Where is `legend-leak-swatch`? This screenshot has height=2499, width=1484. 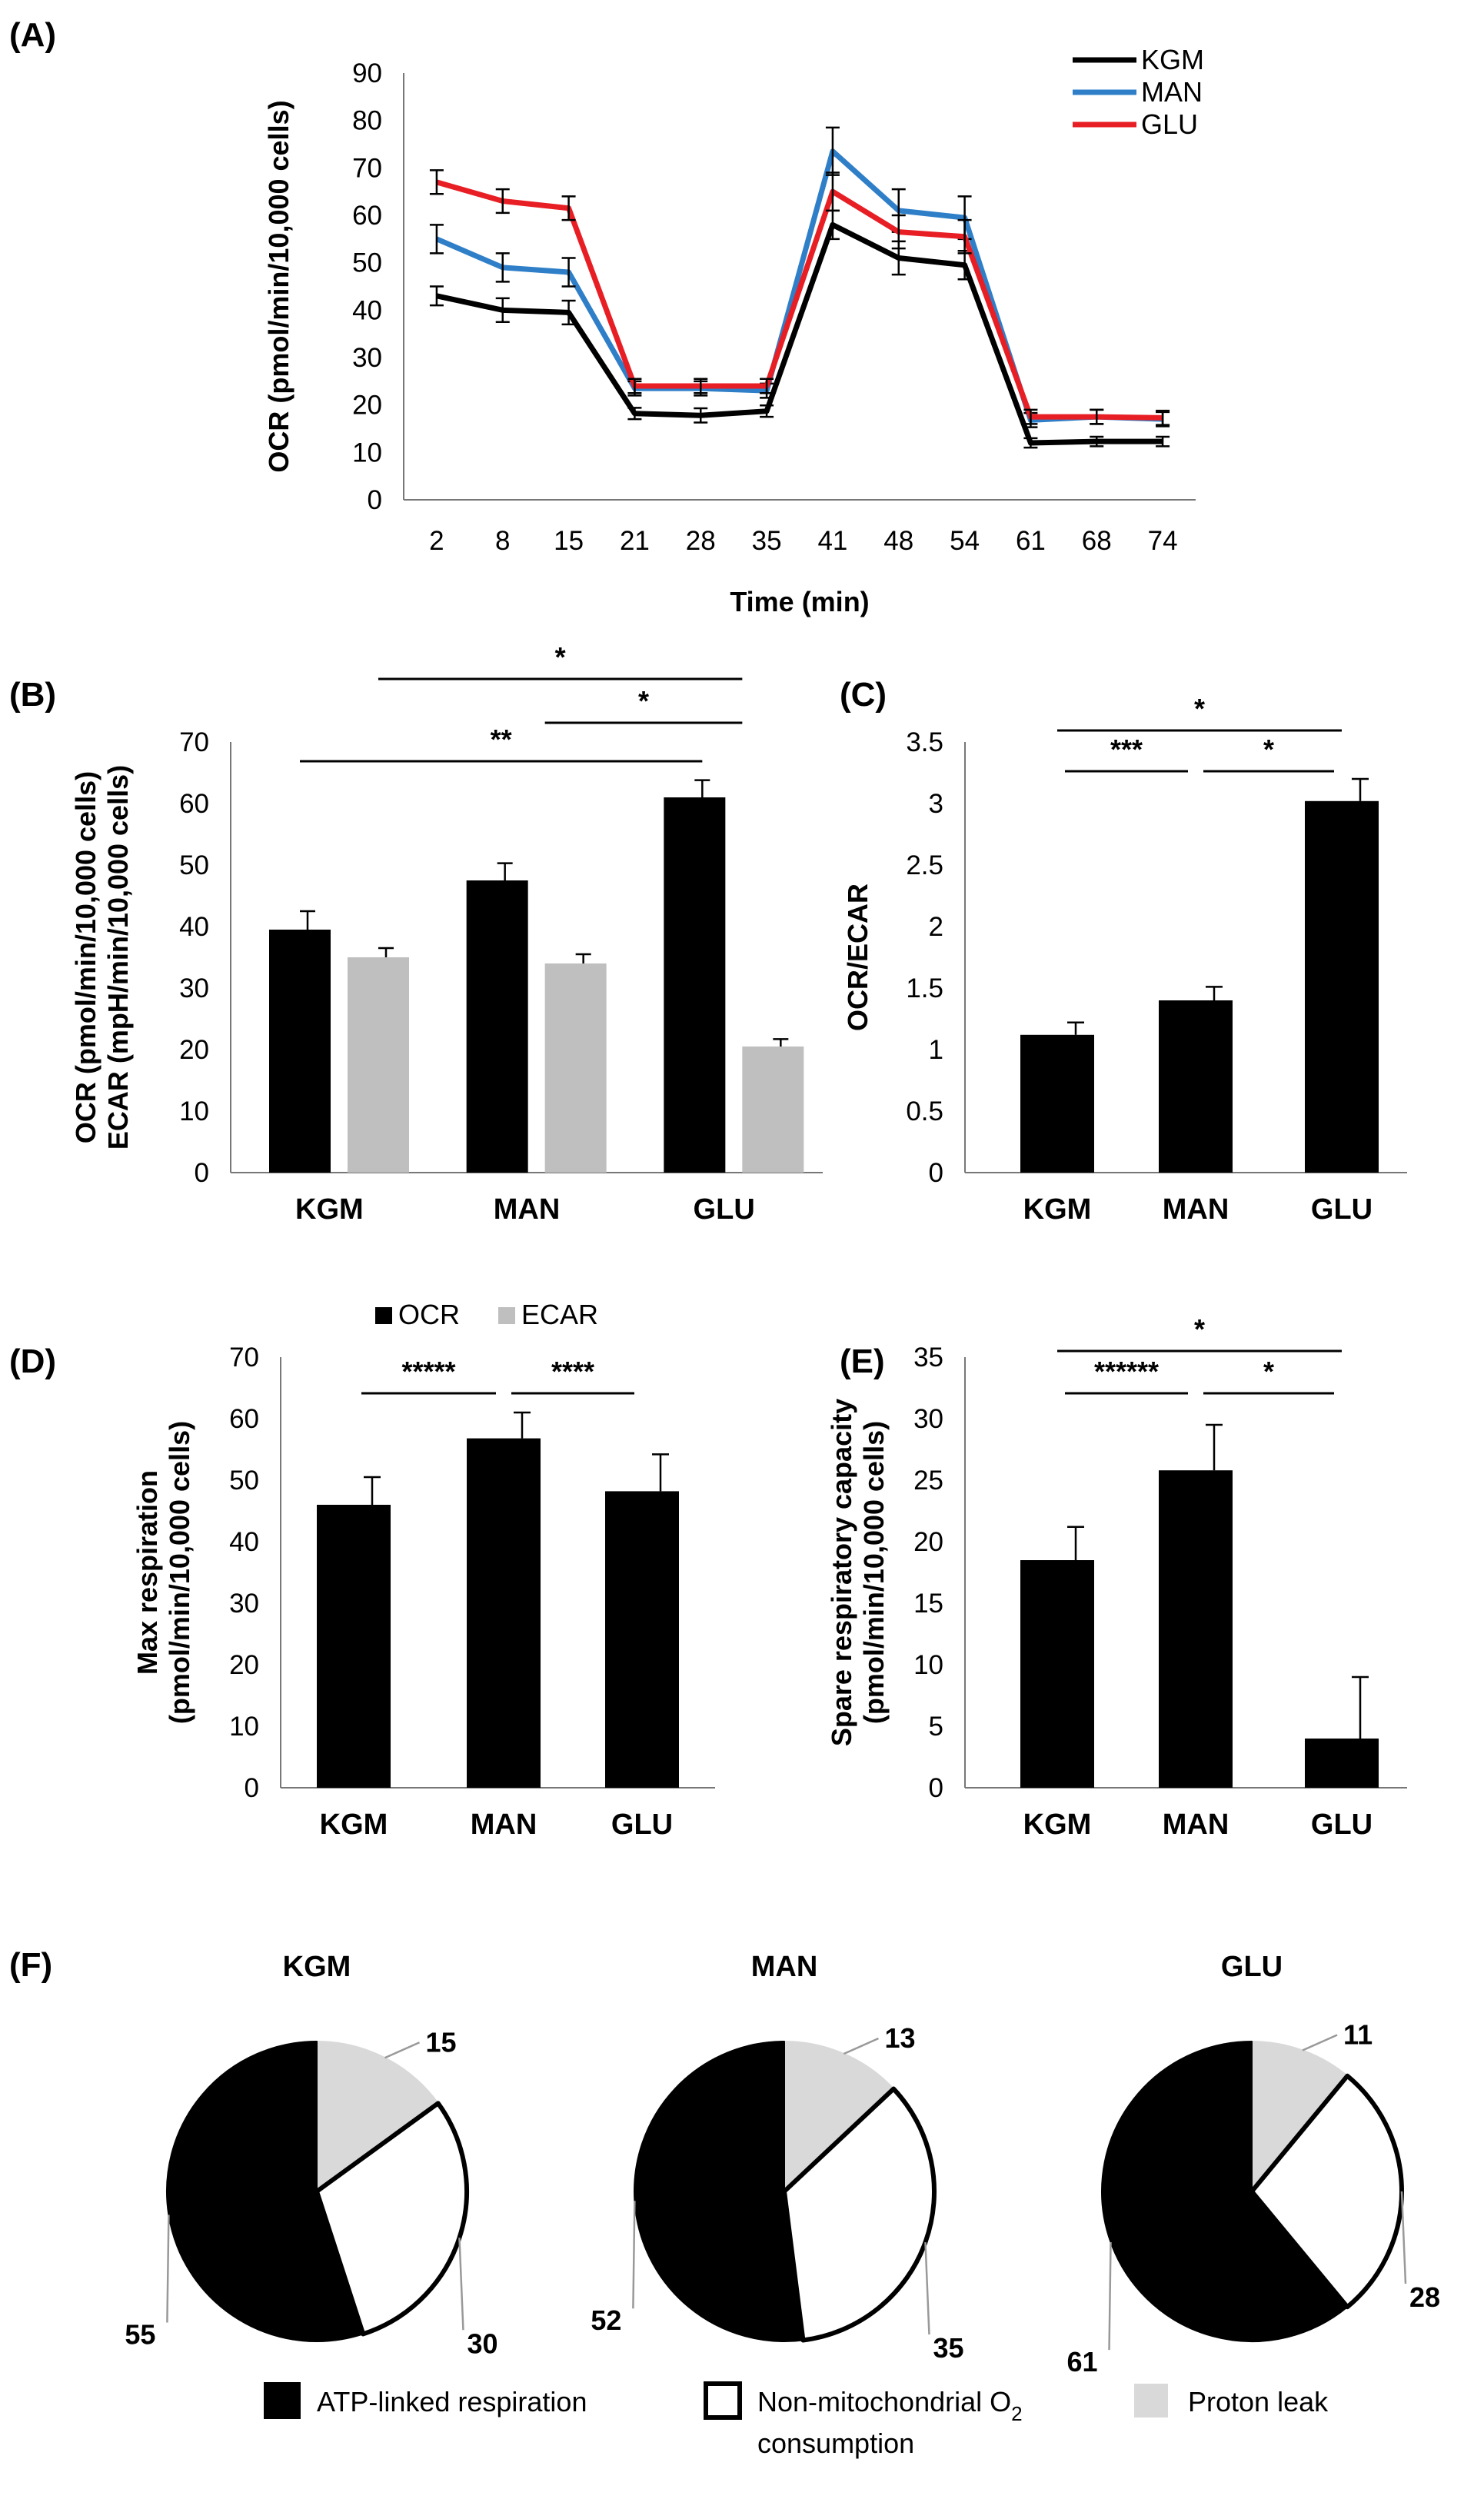 legend-leak-swatch is located at coordinates (1151, 2400).